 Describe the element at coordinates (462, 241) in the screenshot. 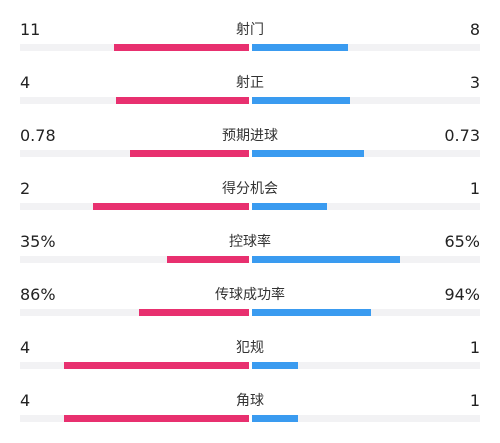

I see `away-value: 65%` at that location.